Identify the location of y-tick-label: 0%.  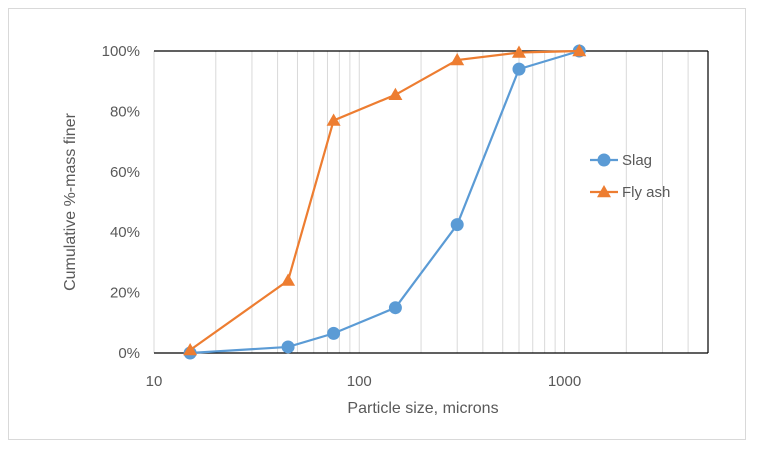
(129, 353).